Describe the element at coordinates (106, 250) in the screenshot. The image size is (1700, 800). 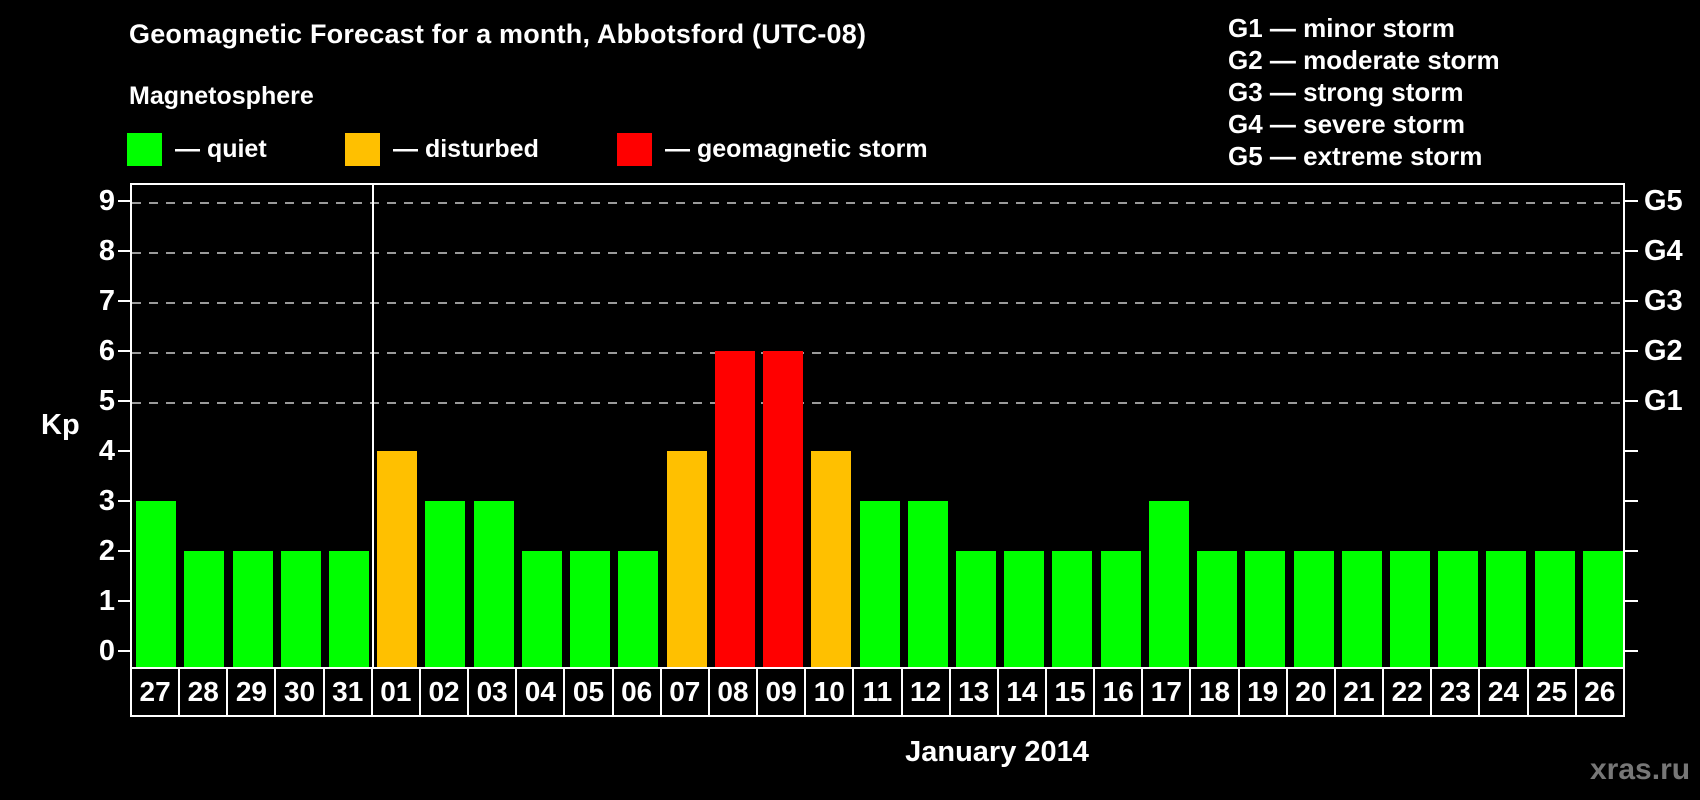
I see `y-tick-label-8: 8` at that location.